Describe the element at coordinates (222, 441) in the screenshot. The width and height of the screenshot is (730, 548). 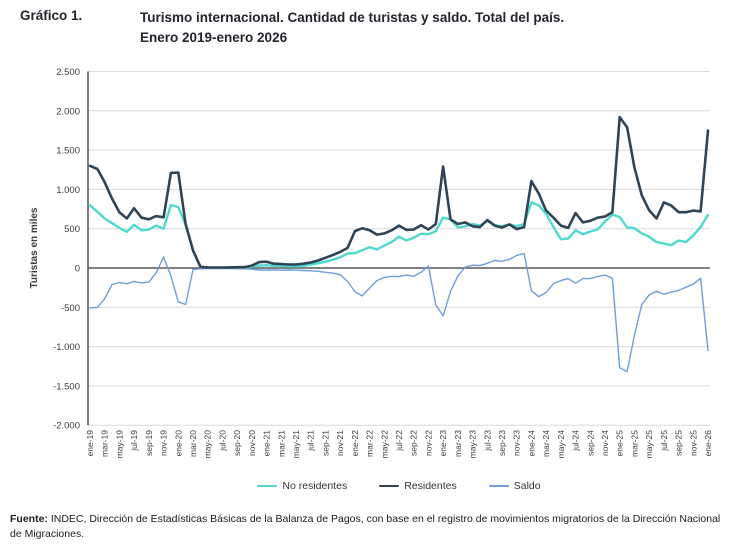
I see `x-tick-label: jul-20` at that location.